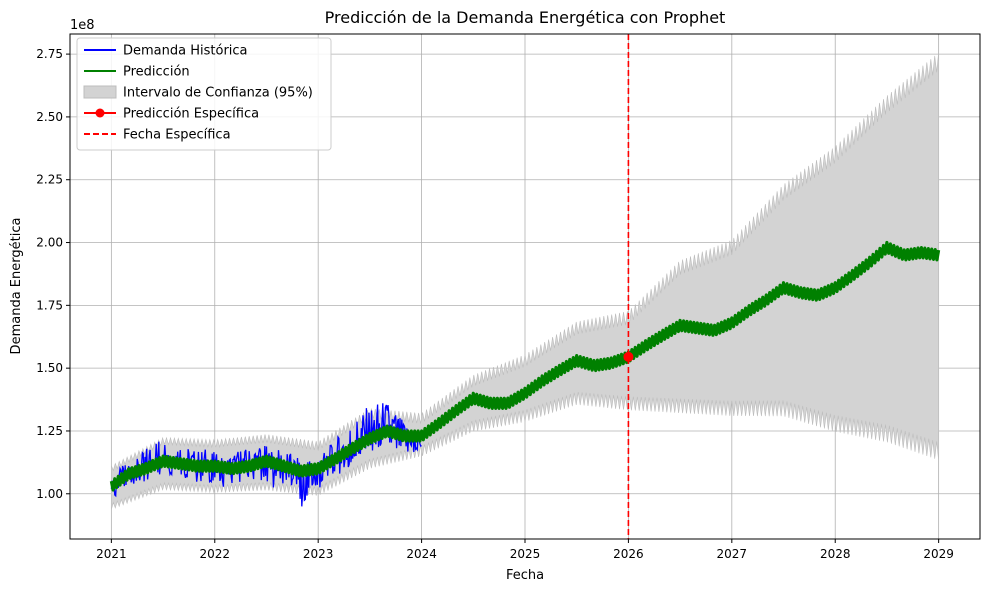 This screenshot has width=989, height=590. What do you see at coordinates (318, 554) in the screenshot?
I see `x-tick-label: 2023` at bounding box center [318, 554].